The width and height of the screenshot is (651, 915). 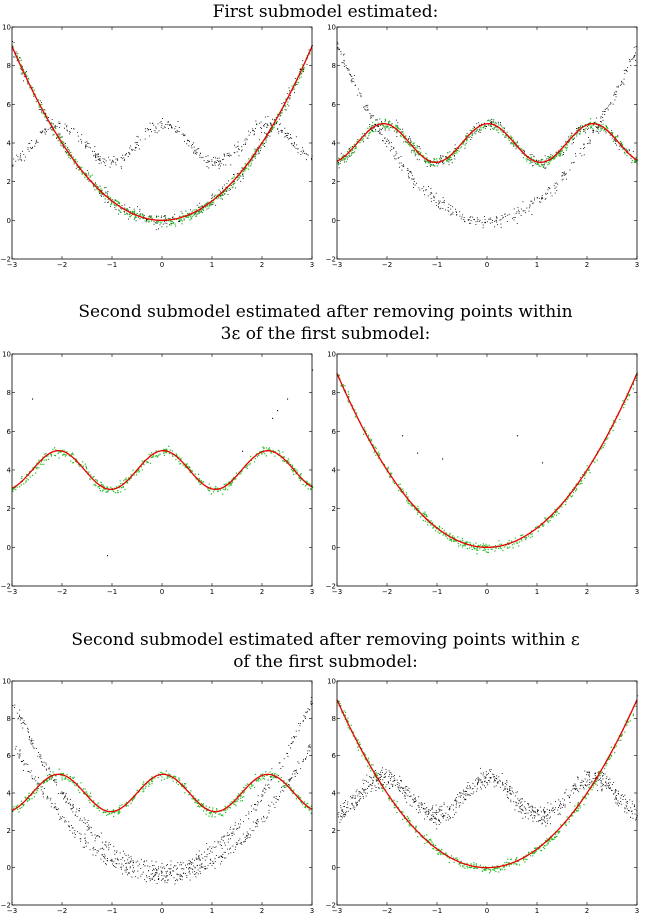 What do you see at coordinates (162, 470) in the screenshot?
I see `axes-frame` at bounding box center [162, 470].